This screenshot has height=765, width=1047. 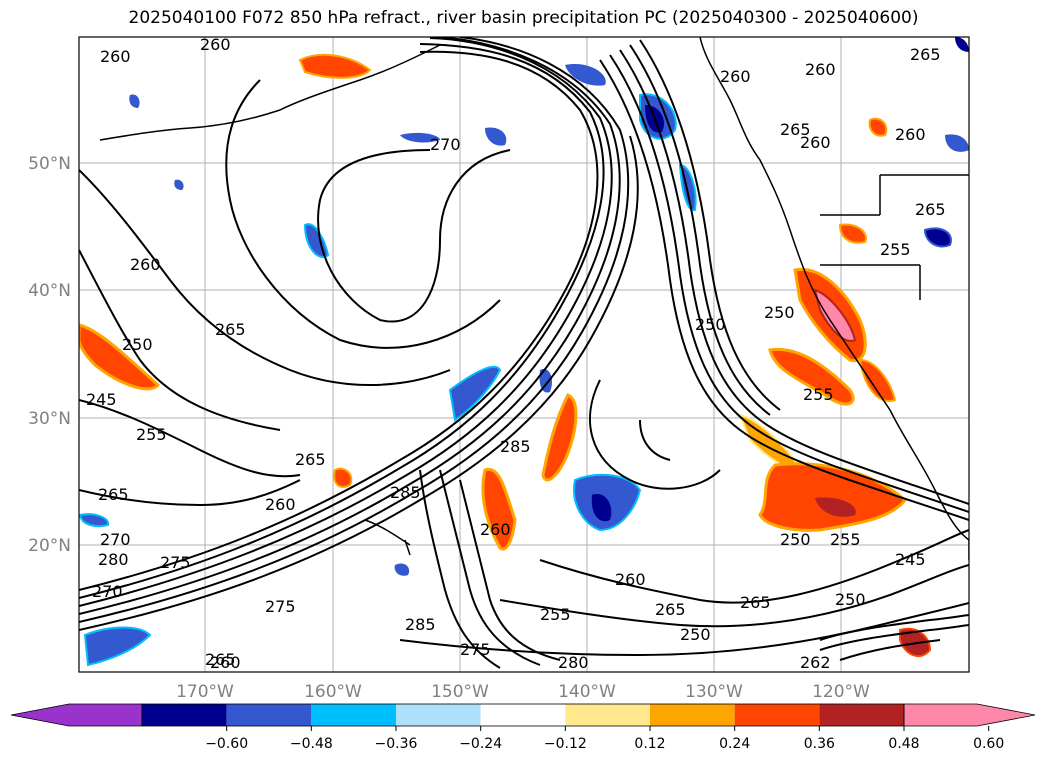 I want to click on lon-label: 120°W, so click(x=841, y=692).